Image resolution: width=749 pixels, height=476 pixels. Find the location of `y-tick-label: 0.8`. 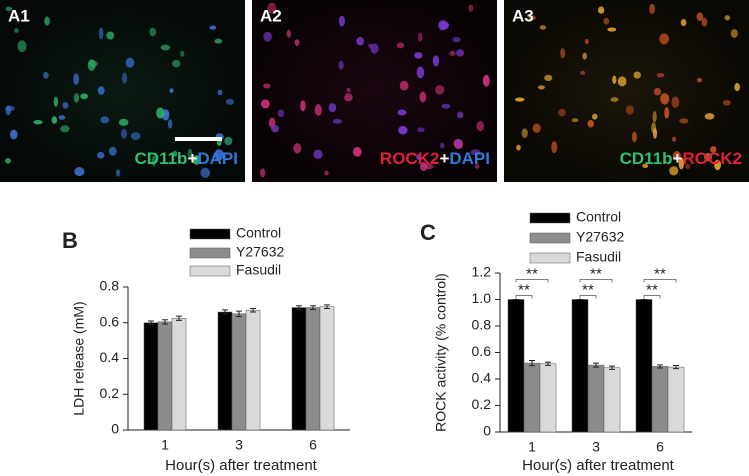

y-tick-label: 0.8 is located at coordinates (110, 286).